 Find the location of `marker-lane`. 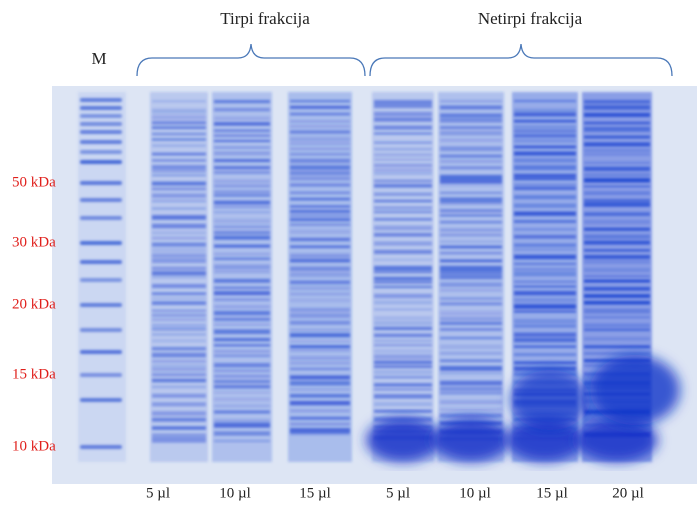

marker-lane is located at coordinates (102, 277).